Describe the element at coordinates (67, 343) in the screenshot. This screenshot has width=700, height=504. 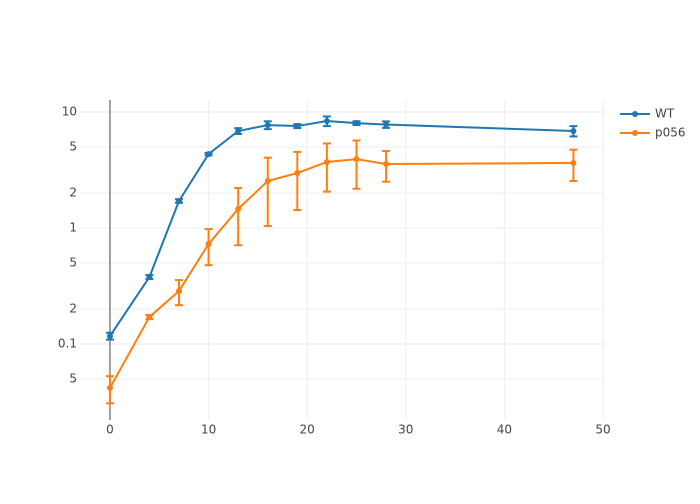
I see `y-tick-label: 0.1` at that location.